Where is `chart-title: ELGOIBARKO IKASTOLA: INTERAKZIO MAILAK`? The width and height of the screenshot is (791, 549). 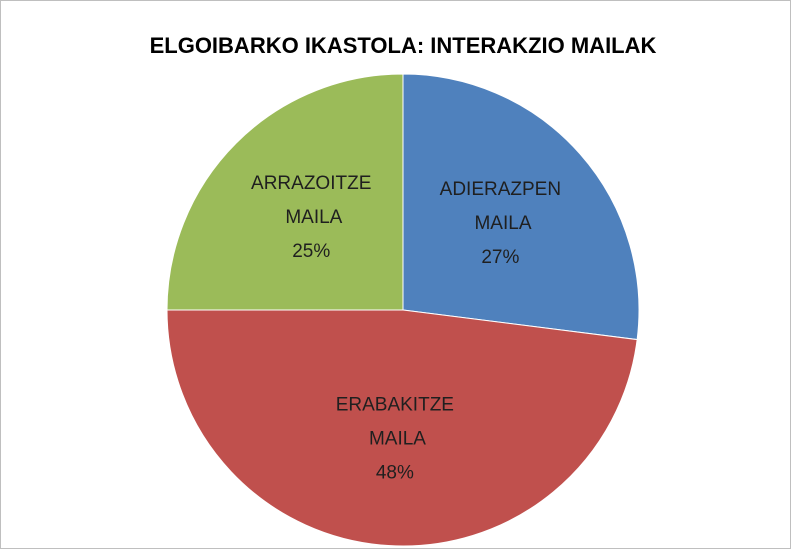
chart-title: ELGOIBARKO IKASTOLA: INTERAKZIO MAILAK is located at coordinates (403, 45).